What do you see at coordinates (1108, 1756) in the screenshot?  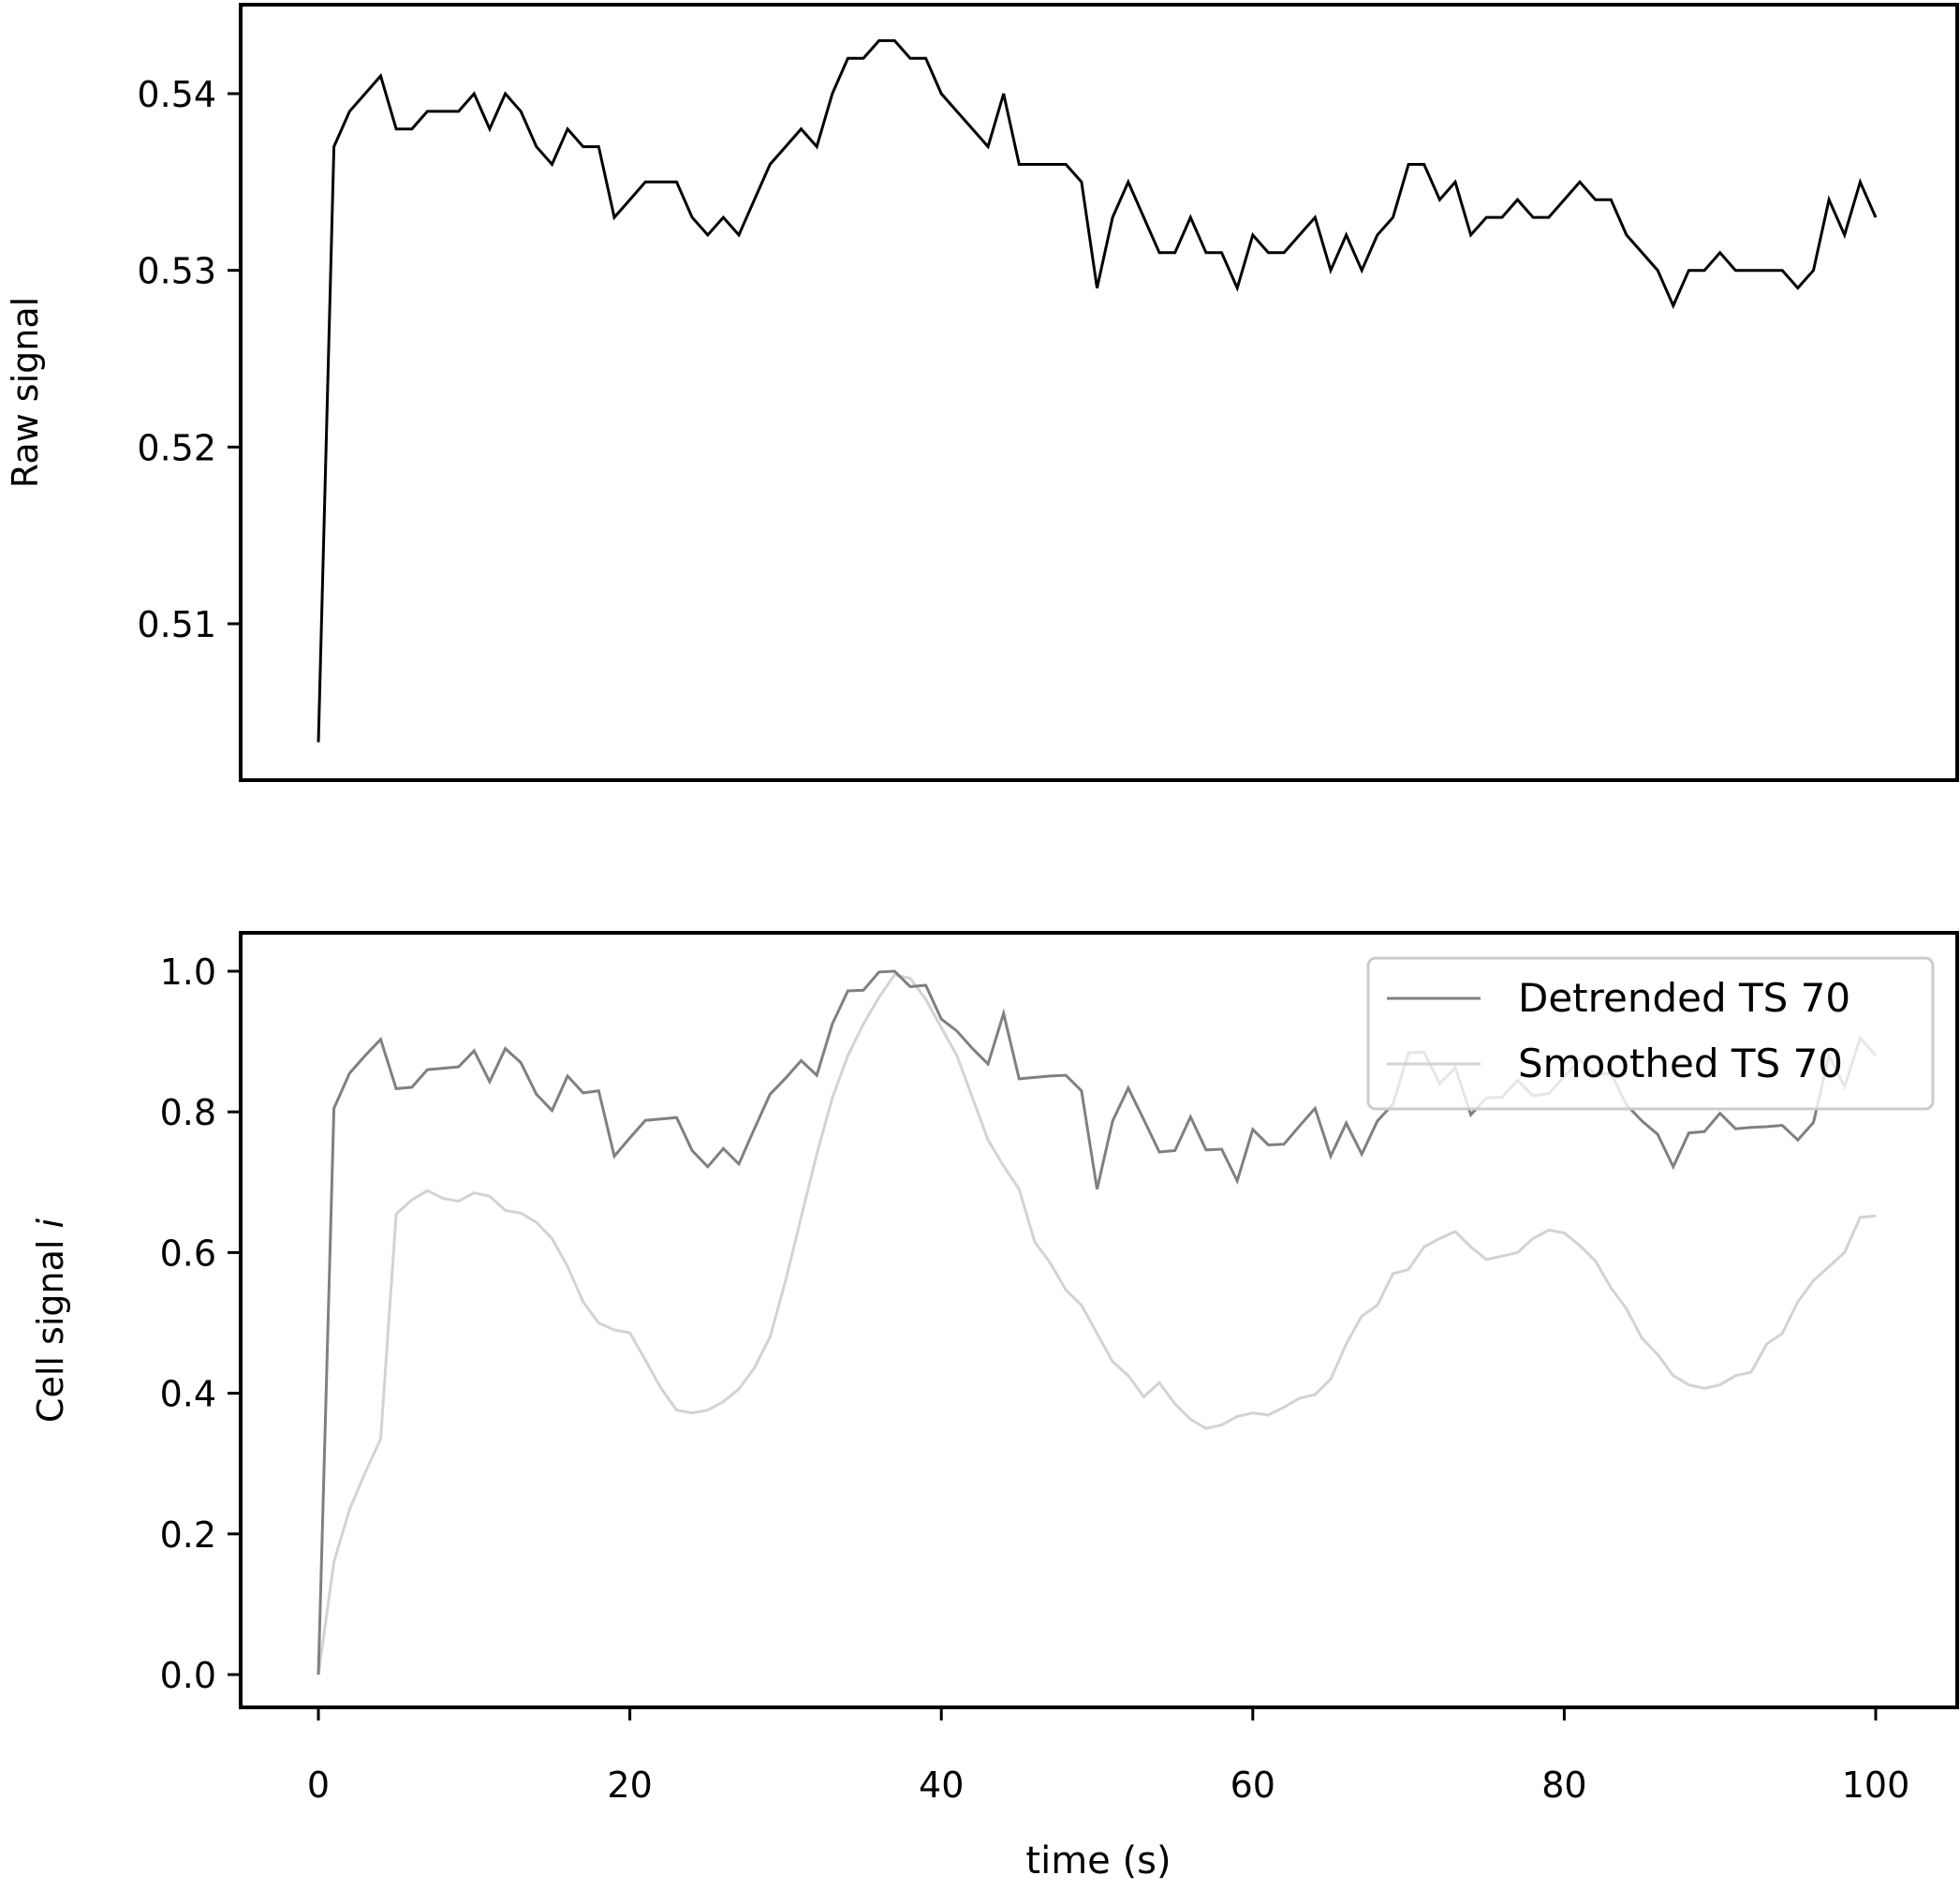 I see `bottom-x-axis-ticks: 0 20 40 60 80 100` at bounding box center [1108, 1756].